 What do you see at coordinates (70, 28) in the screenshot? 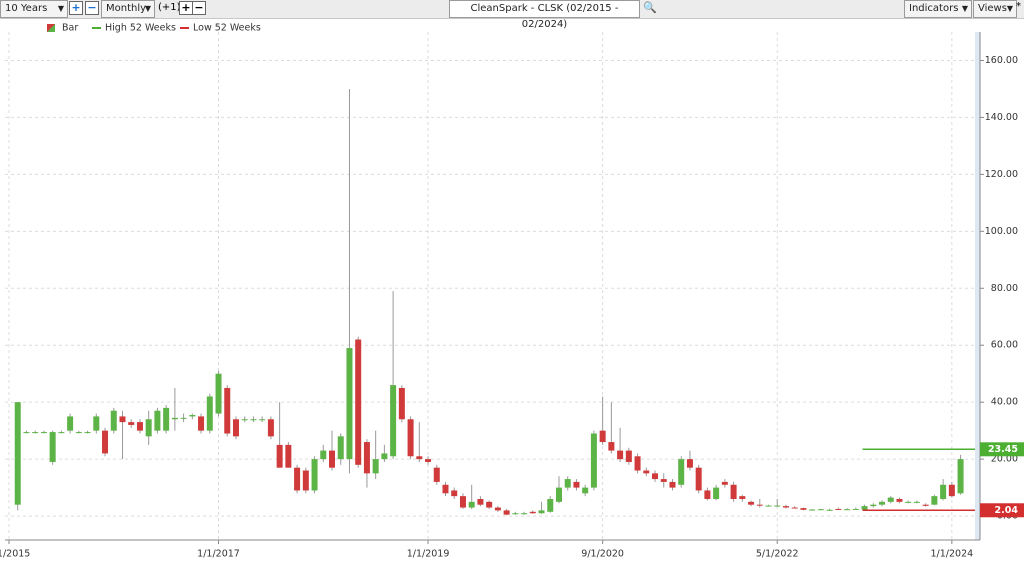
I see `legend-label: Bar` at bounding box center [70, 28].